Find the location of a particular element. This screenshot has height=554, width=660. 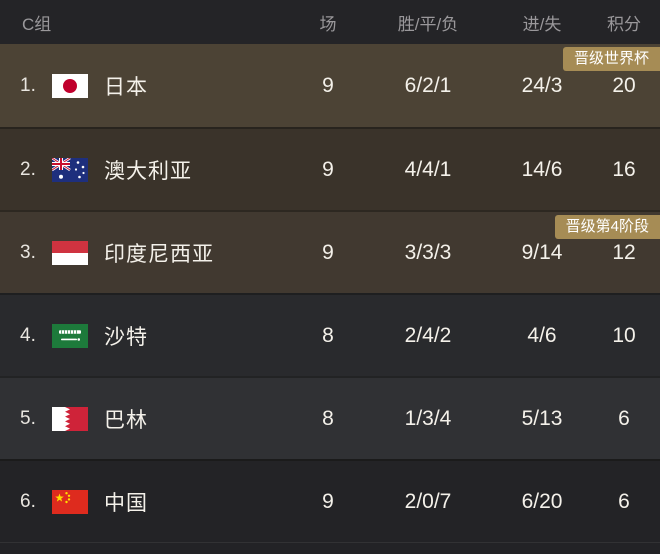

column-header-played: 场 is located at coordinates (328, 24).